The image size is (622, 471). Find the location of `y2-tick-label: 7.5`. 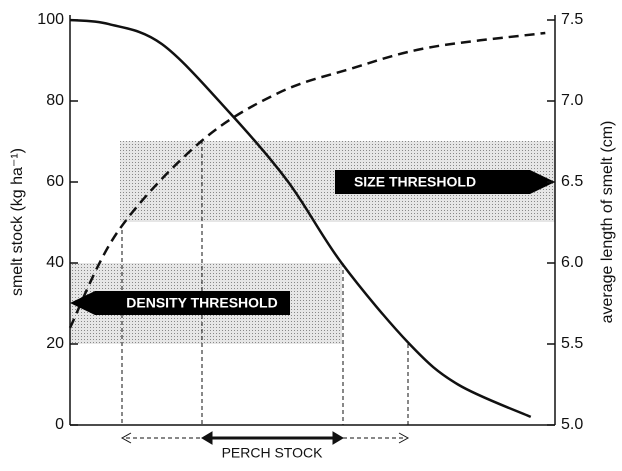

y2-tick-label: 7.5 is located at coordinates (572, 19).